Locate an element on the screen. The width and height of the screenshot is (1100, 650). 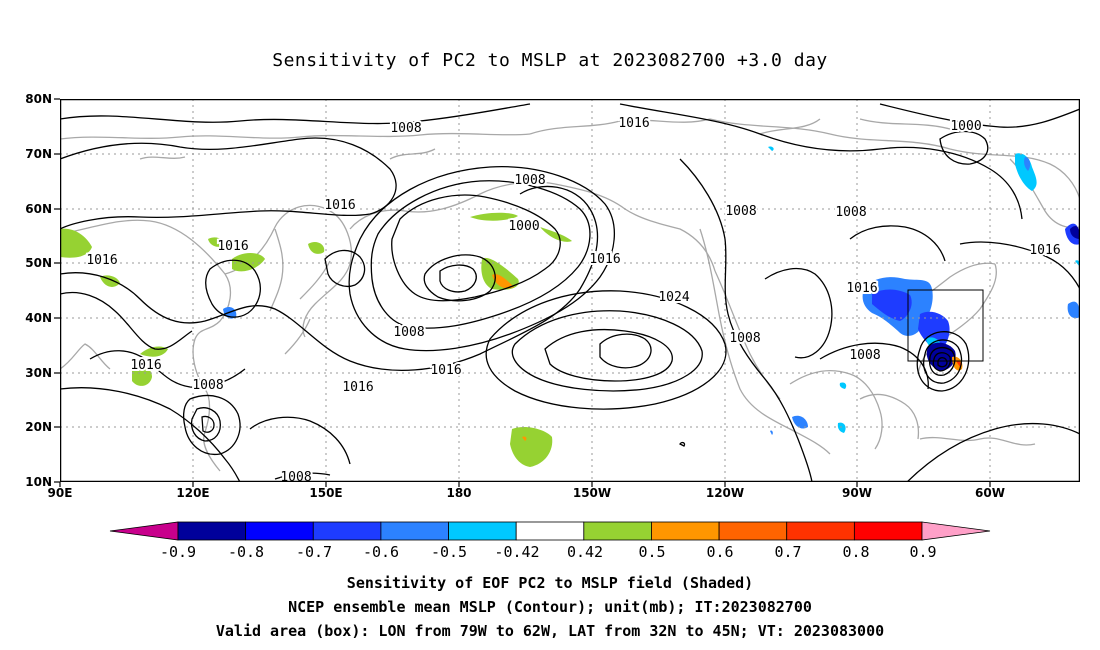
lon-label: 90E is located at coordinates (60, 493).